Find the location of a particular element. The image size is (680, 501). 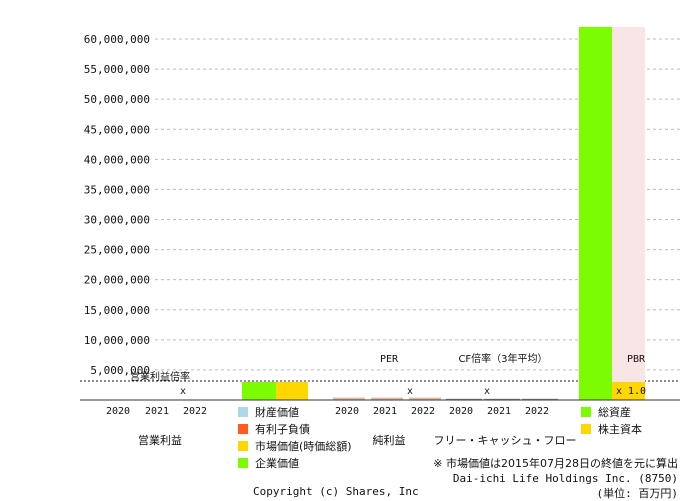

y-tick-label: 30,000,000 is located at coordinates (117, 220).